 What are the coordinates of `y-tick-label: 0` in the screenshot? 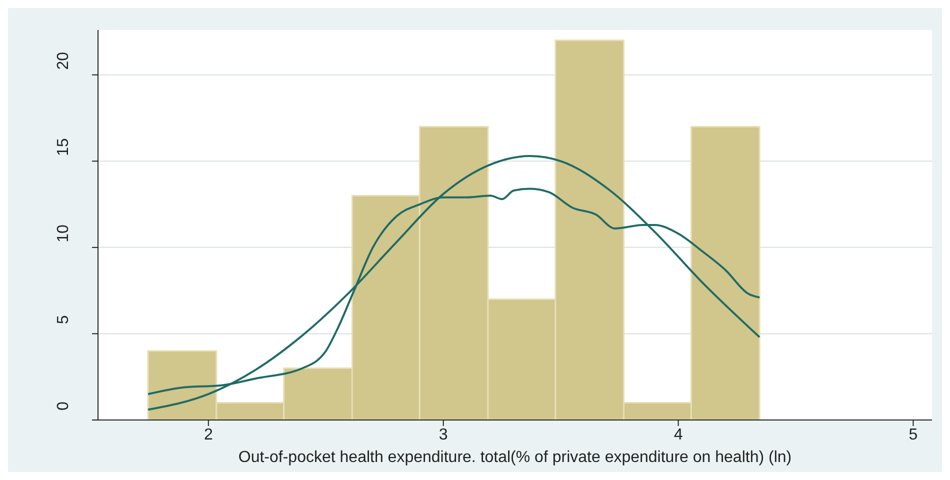 It's located at (63, 405).